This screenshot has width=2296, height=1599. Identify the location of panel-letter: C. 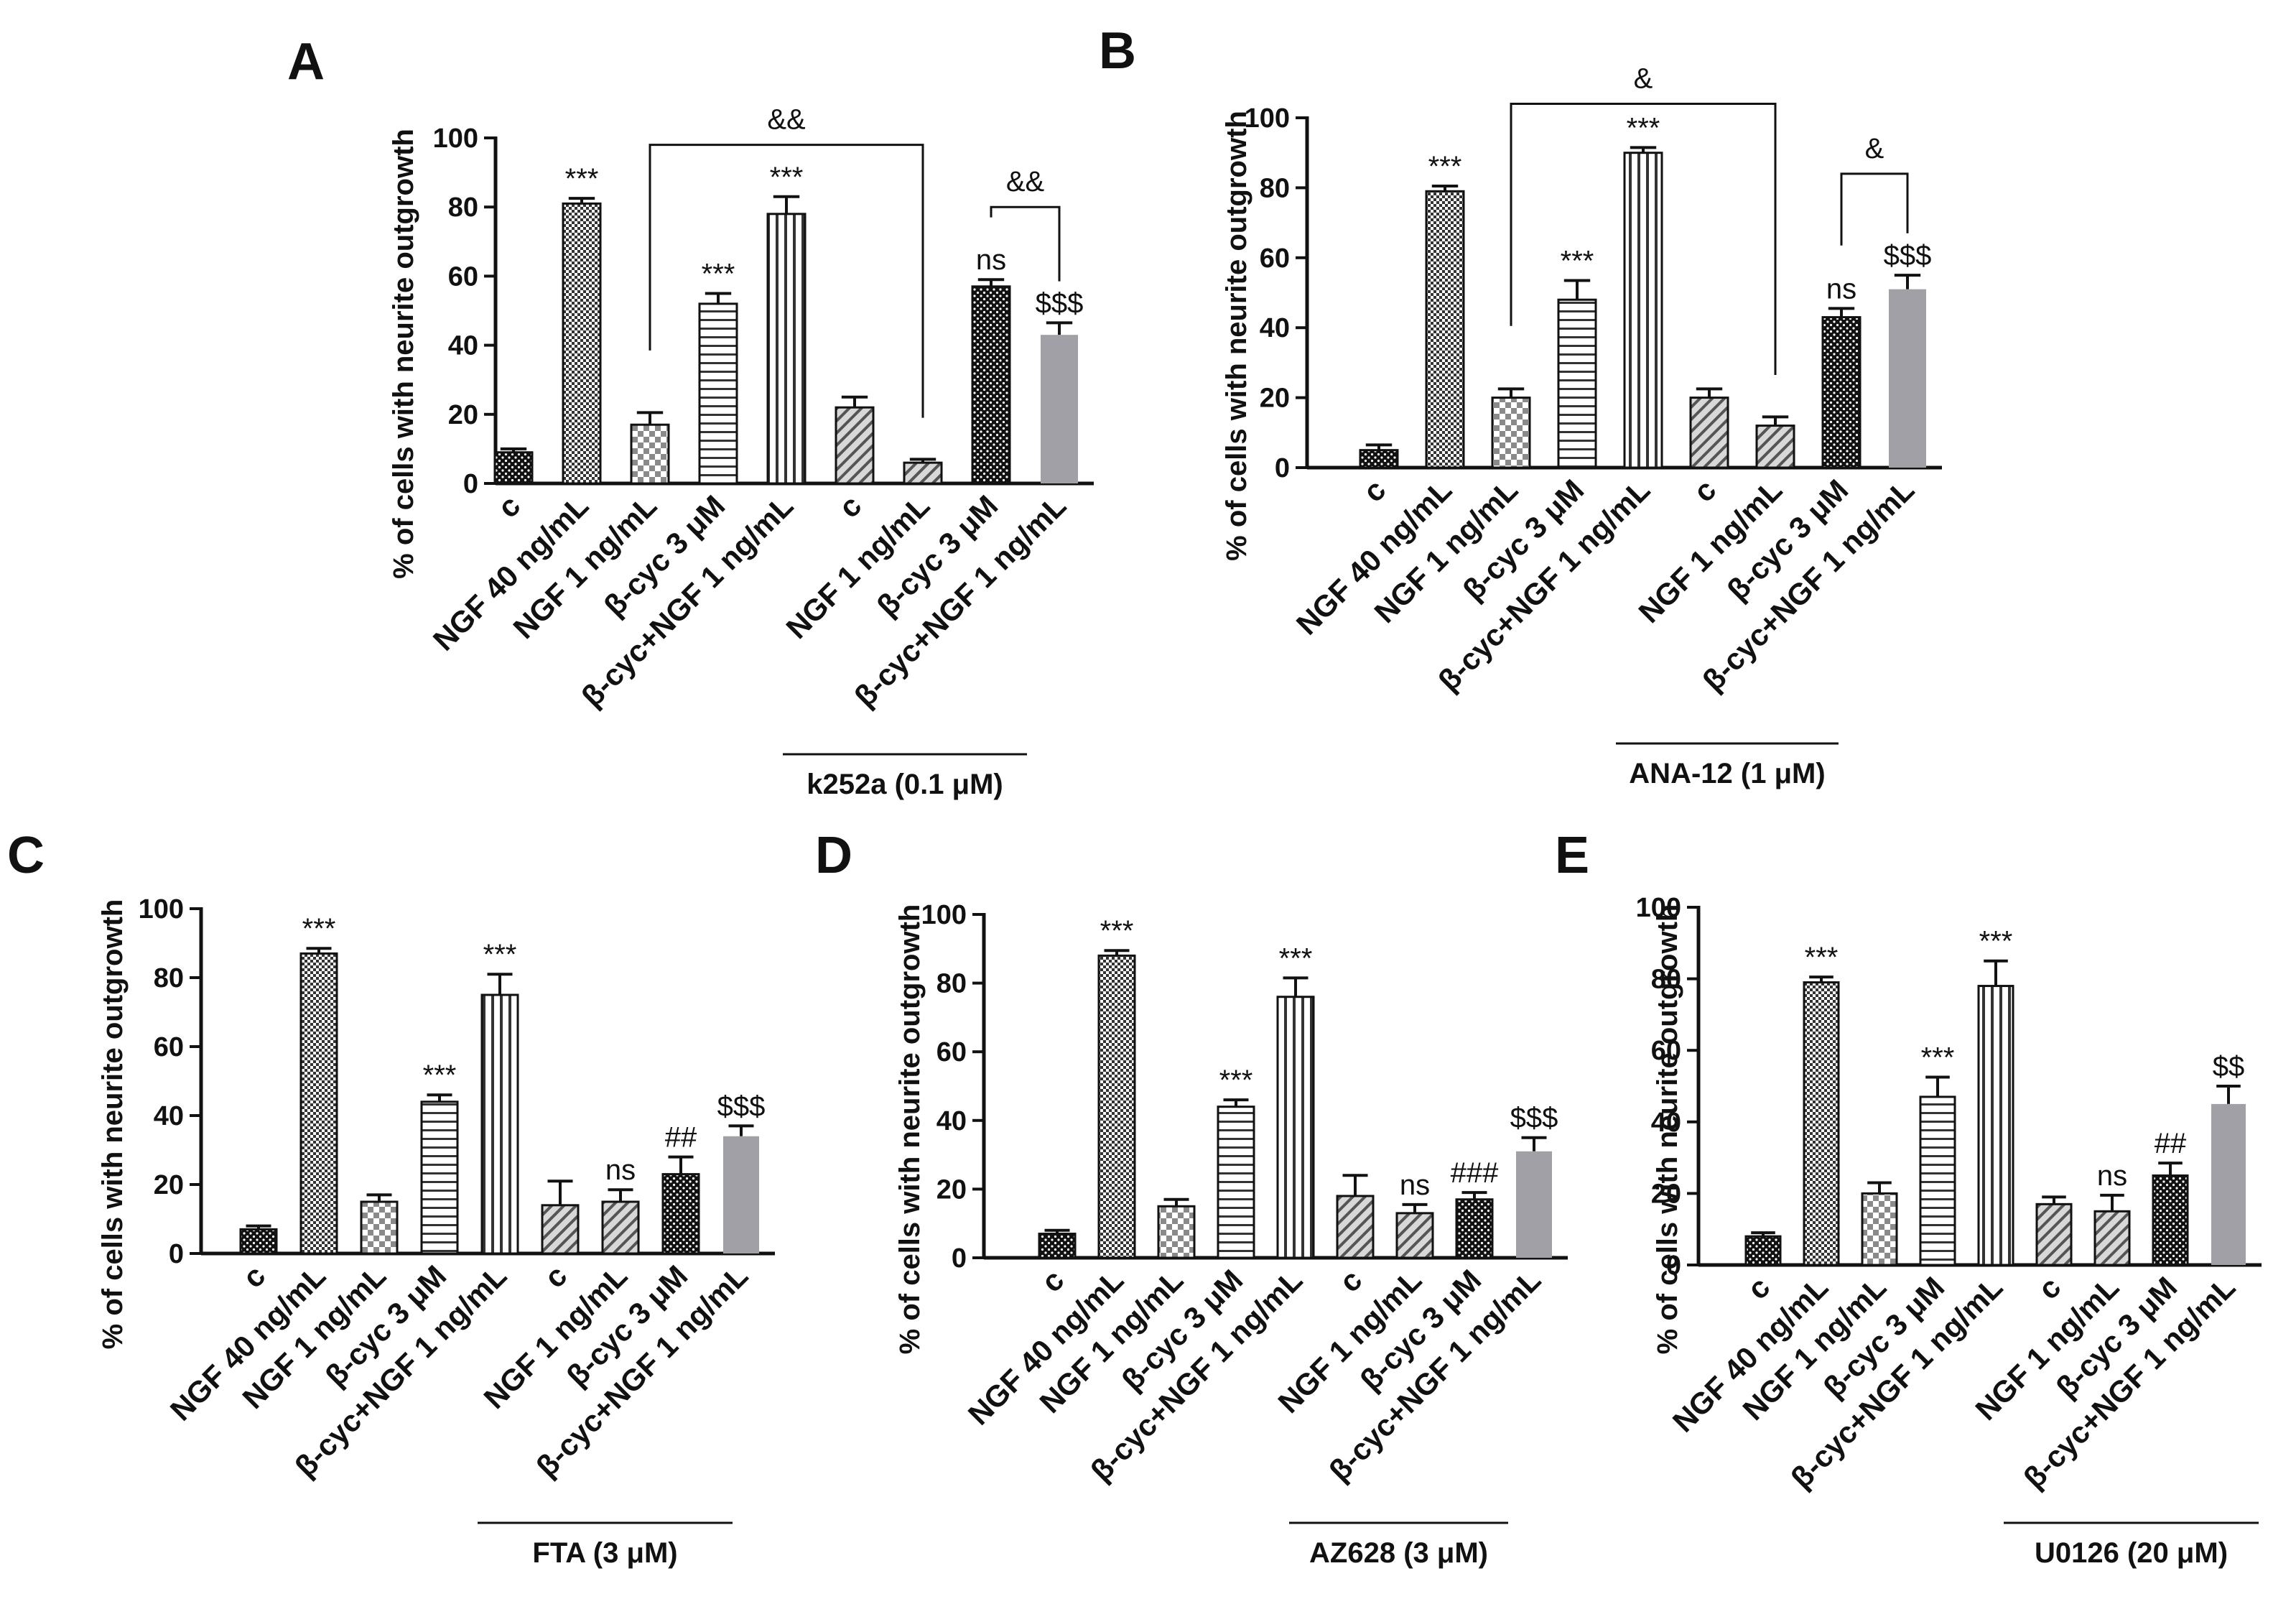
(26, 855).